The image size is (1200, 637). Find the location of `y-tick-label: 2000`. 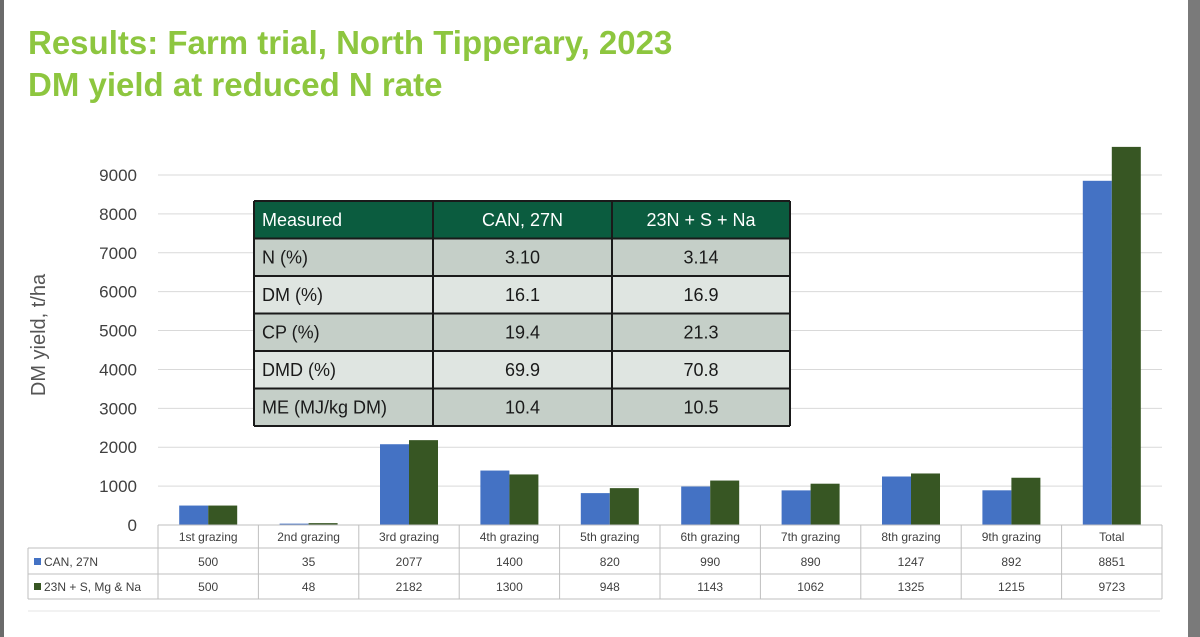

y-tick-label: 2000 is located at coordinates (118, 447).